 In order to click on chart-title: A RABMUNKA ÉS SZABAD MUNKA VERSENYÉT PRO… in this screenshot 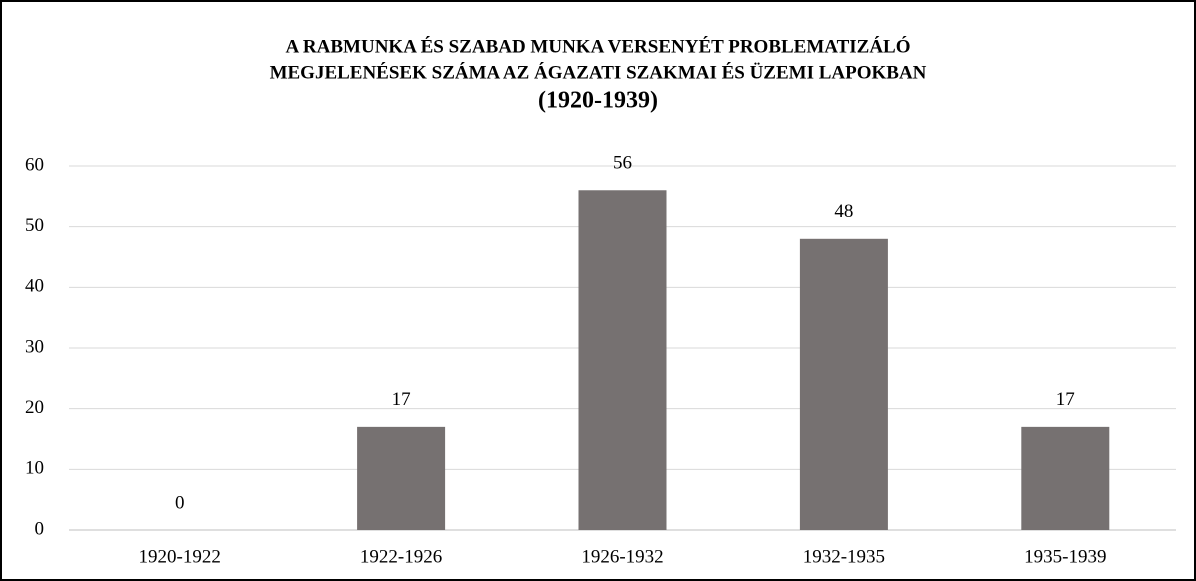, I will do `click(598, 46)`.